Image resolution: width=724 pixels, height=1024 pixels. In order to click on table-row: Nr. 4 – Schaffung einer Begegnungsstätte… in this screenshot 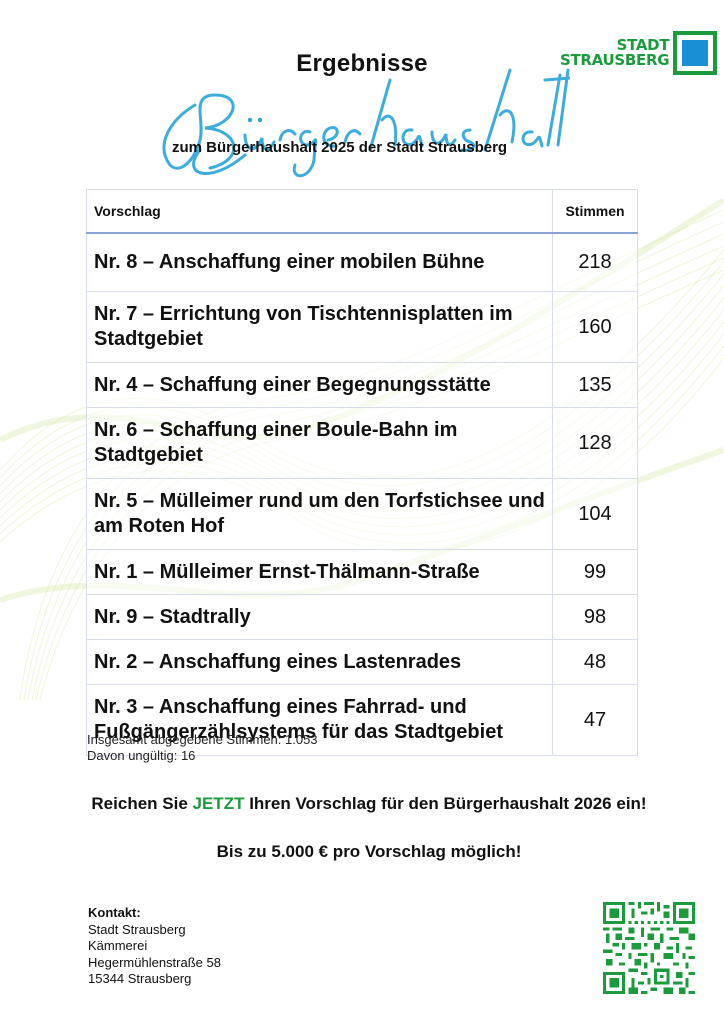, I will do `click(362, 385)`.